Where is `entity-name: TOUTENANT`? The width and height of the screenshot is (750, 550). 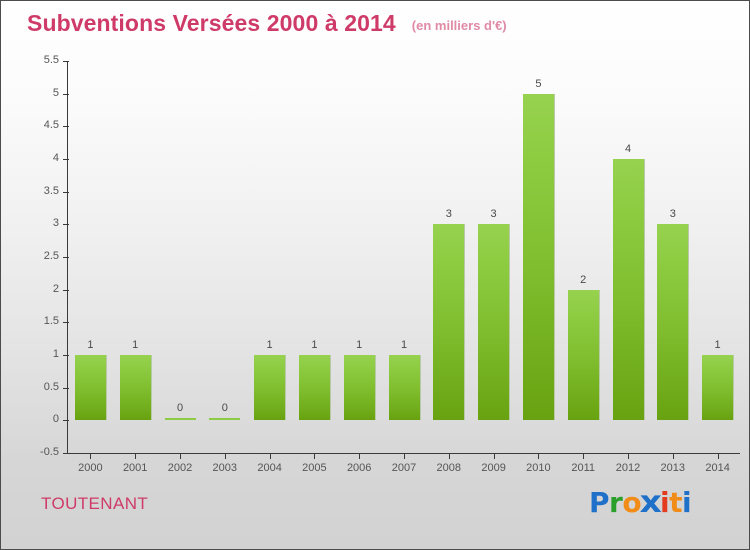 entity-name: TOUTENANT is located at coordinates (95, 503).